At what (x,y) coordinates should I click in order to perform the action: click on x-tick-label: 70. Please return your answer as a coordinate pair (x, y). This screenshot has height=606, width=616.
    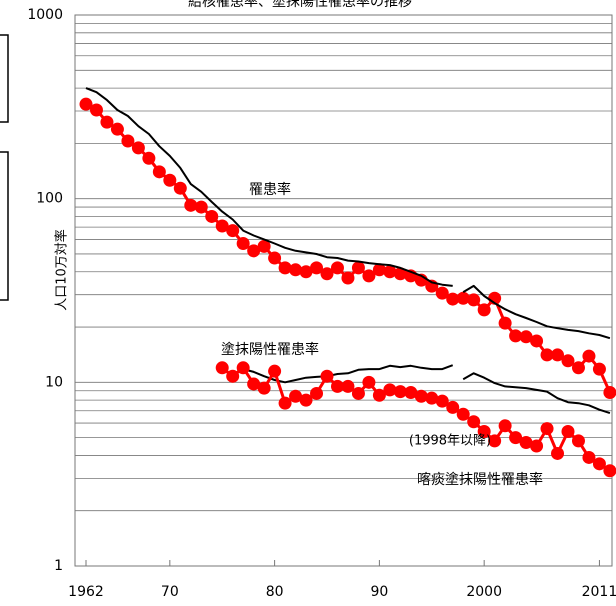
    Looking at the image, I should click on (170, 592).